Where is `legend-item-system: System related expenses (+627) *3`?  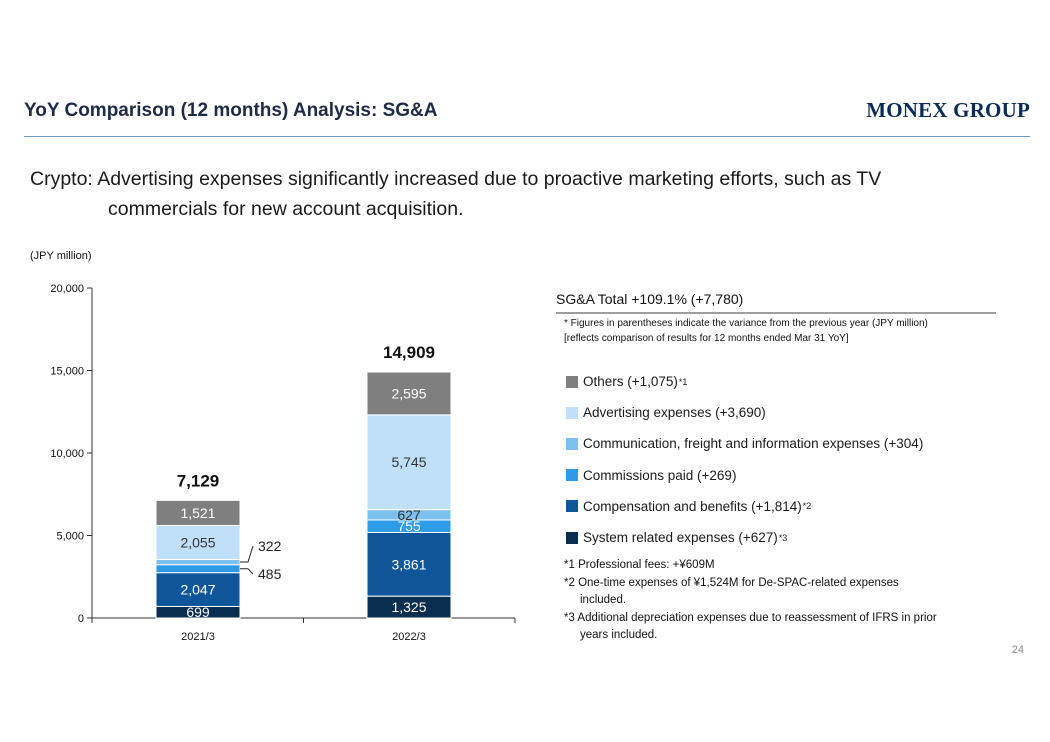 legend-item-system: System related expenses (+627) *3 is located at coordinates (744, 537).